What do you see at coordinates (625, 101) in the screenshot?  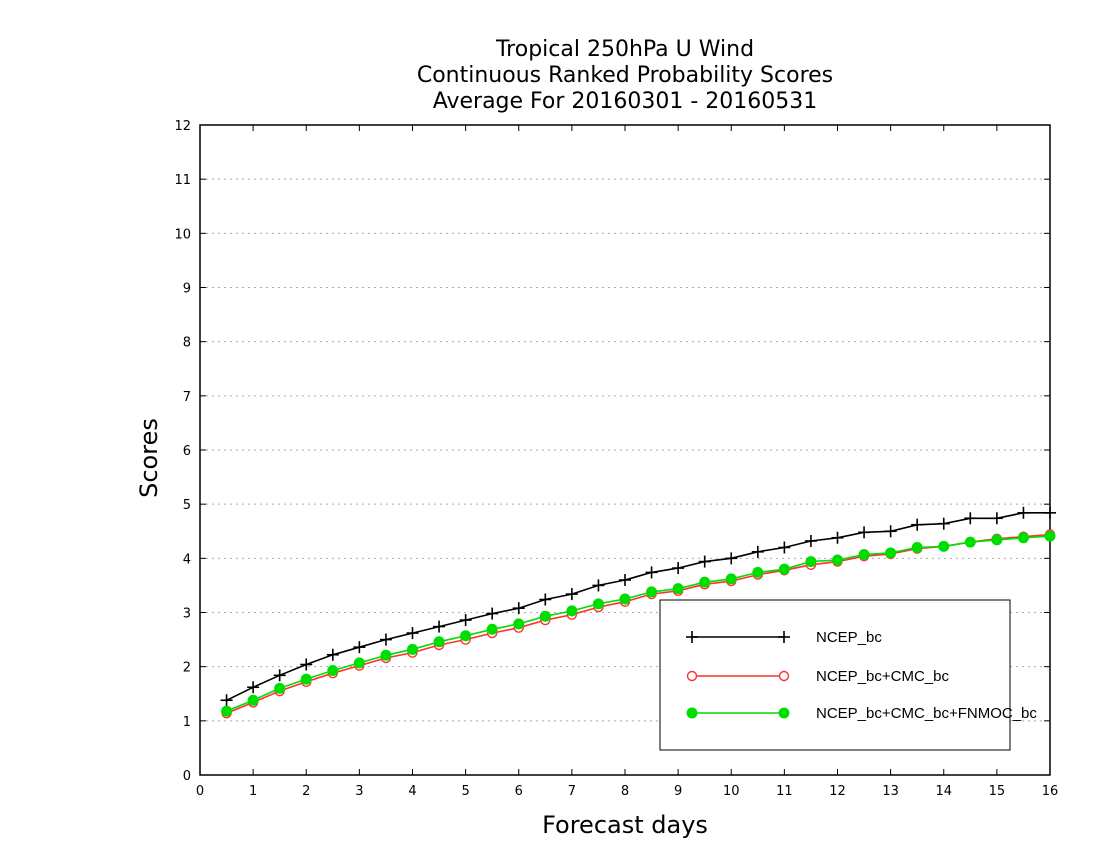 I see `chart-title-line-3: Average For 20160301 - 20160531` at bounding box center [625, 101].